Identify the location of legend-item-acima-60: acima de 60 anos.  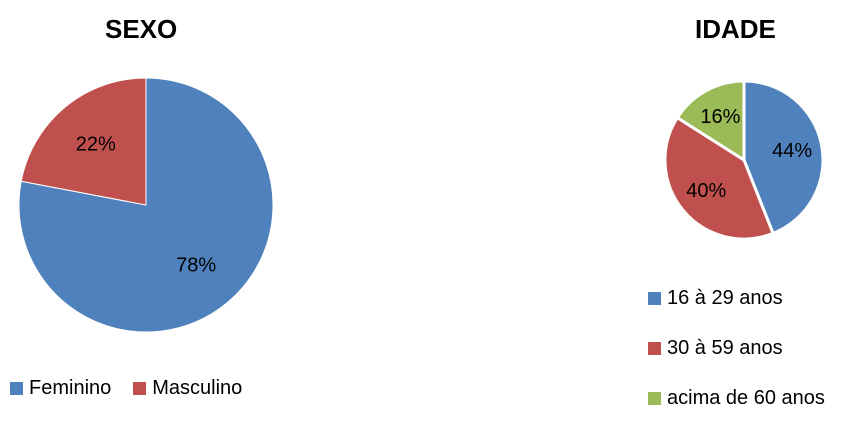
(736, 398).